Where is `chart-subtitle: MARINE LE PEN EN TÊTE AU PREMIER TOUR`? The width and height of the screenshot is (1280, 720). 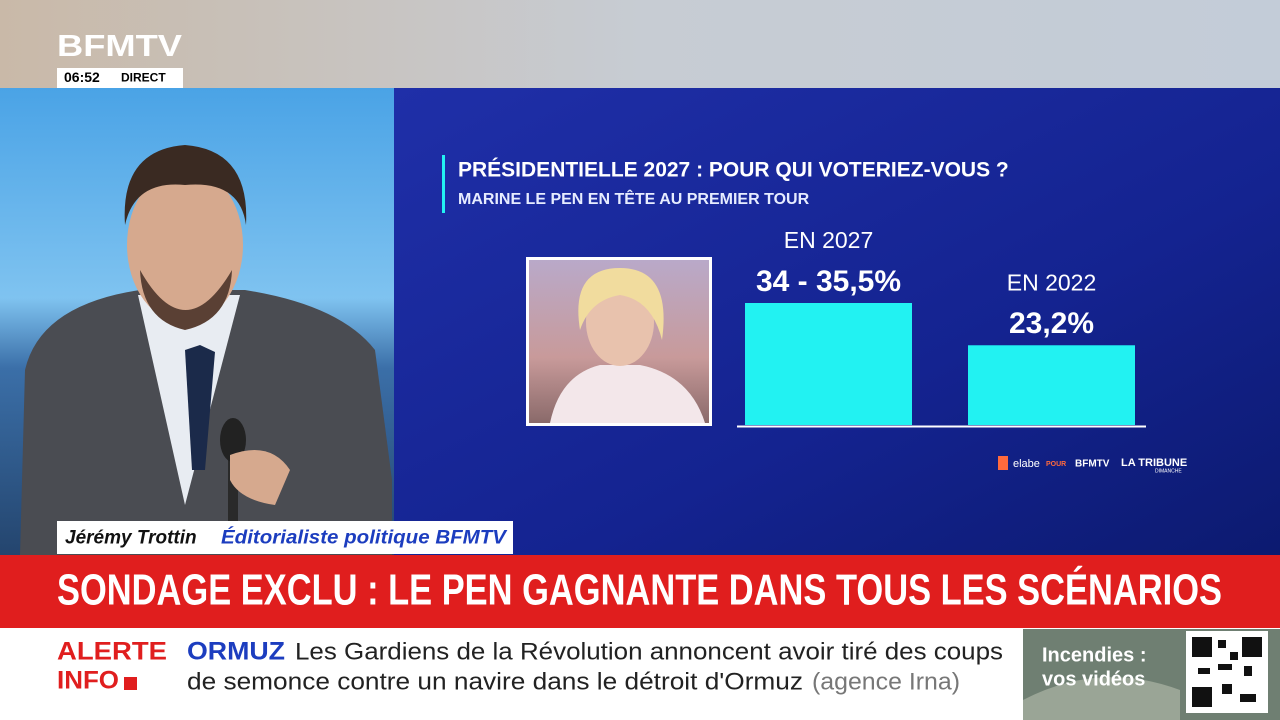
chart-subtitle: MARINE LE PEN EN TÊTE AU PREMIER TOUR is located at coordinates (634, 198).